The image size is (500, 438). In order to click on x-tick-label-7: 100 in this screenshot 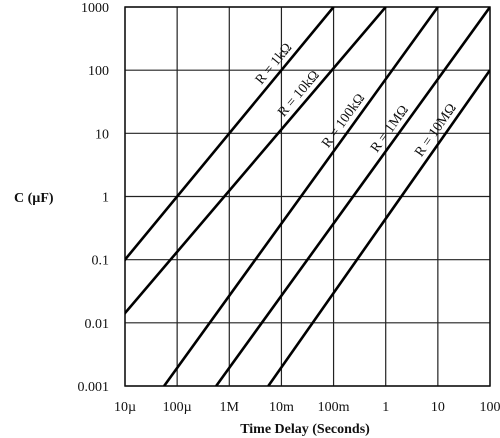, I will do `click(490, 407)`.